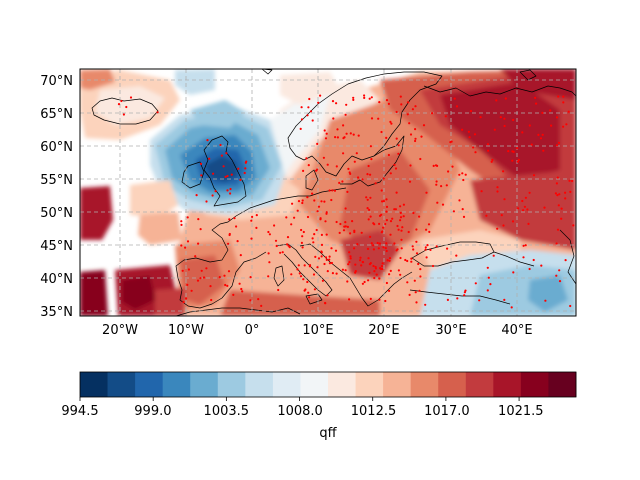 Image resolution: width=640 pixels, height=480 pixels. What do you see at coordinates (356, 275) in the screenshot?
I see `coastline-balkans` at bounding box center [356, 275].